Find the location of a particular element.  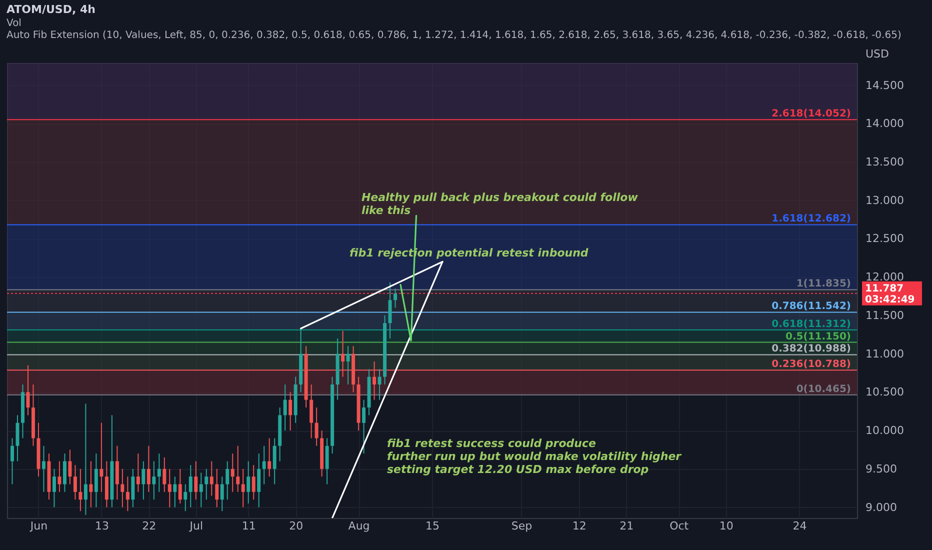

ref-line-label: 1.618(12.682) is located at coordinates (811, 219).